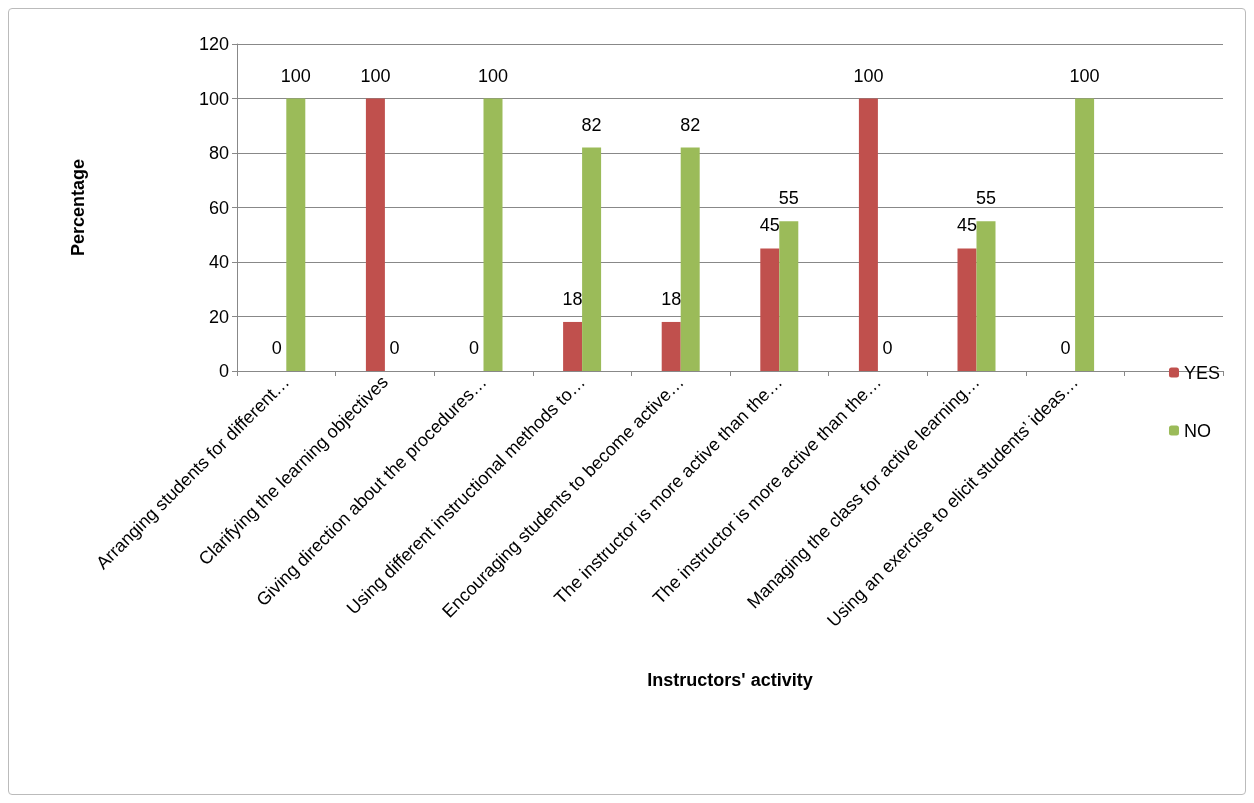 Image resolution: width=1254 pixels, height=803 pixels. I want to click on y-tick-label: 100, so click(213, 98).